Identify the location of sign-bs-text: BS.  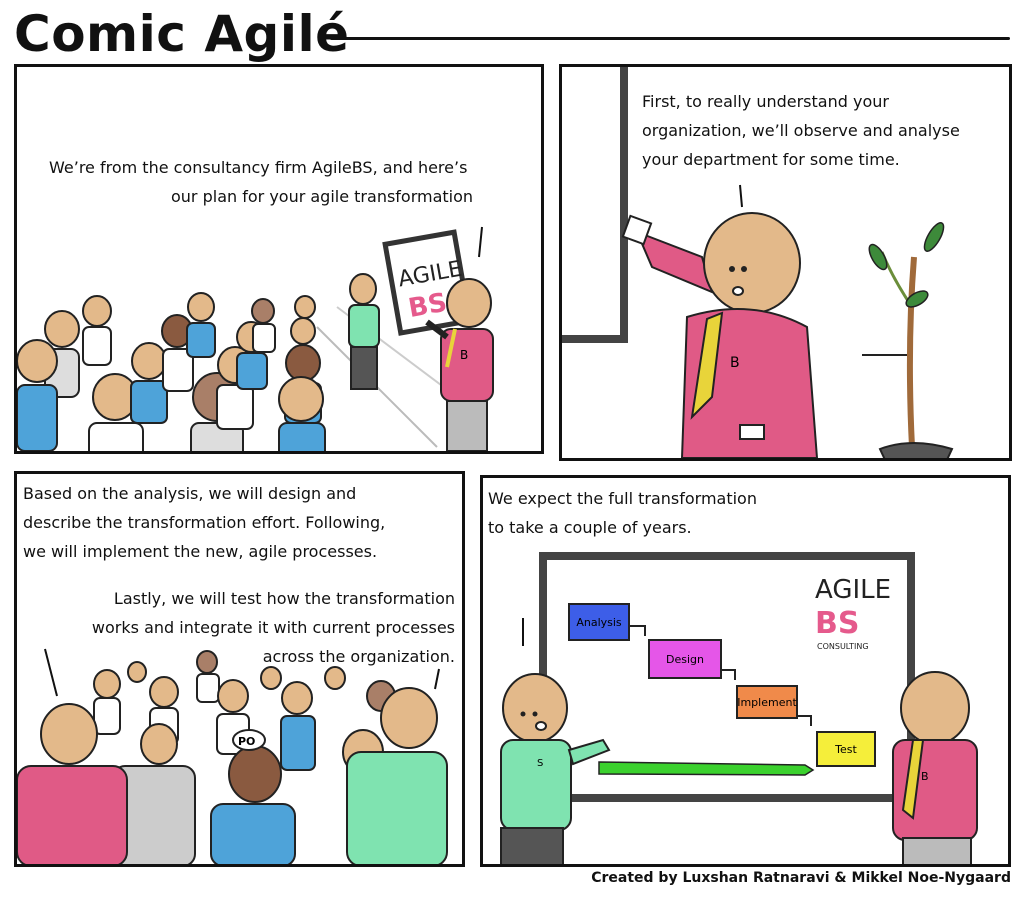
(427, 306).